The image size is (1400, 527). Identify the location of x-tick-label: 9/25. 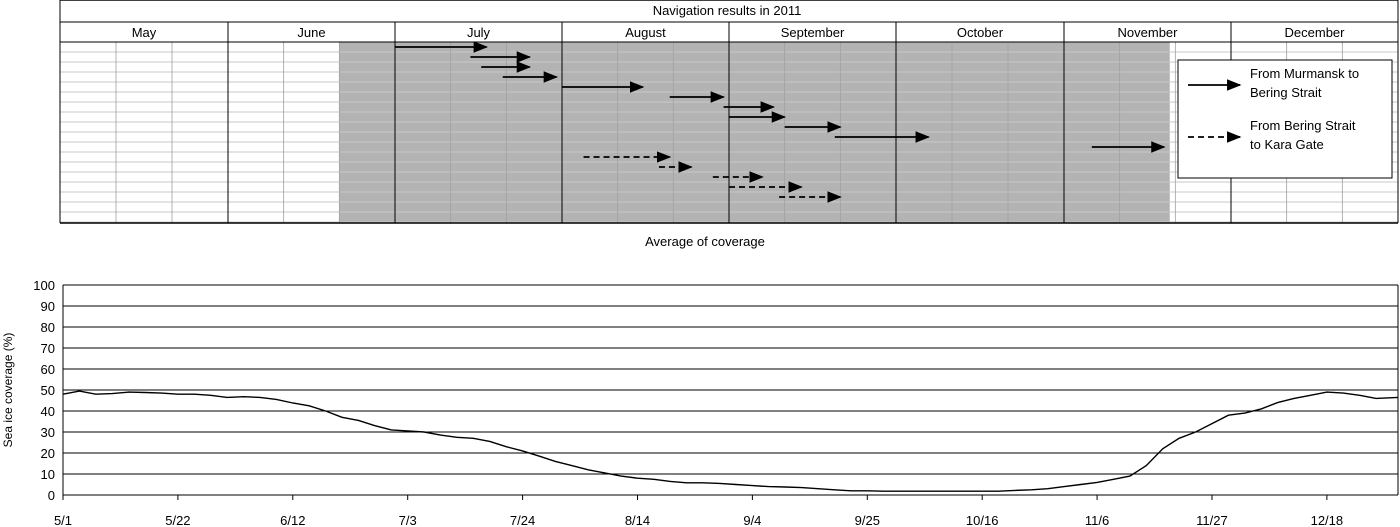
(867, 520).